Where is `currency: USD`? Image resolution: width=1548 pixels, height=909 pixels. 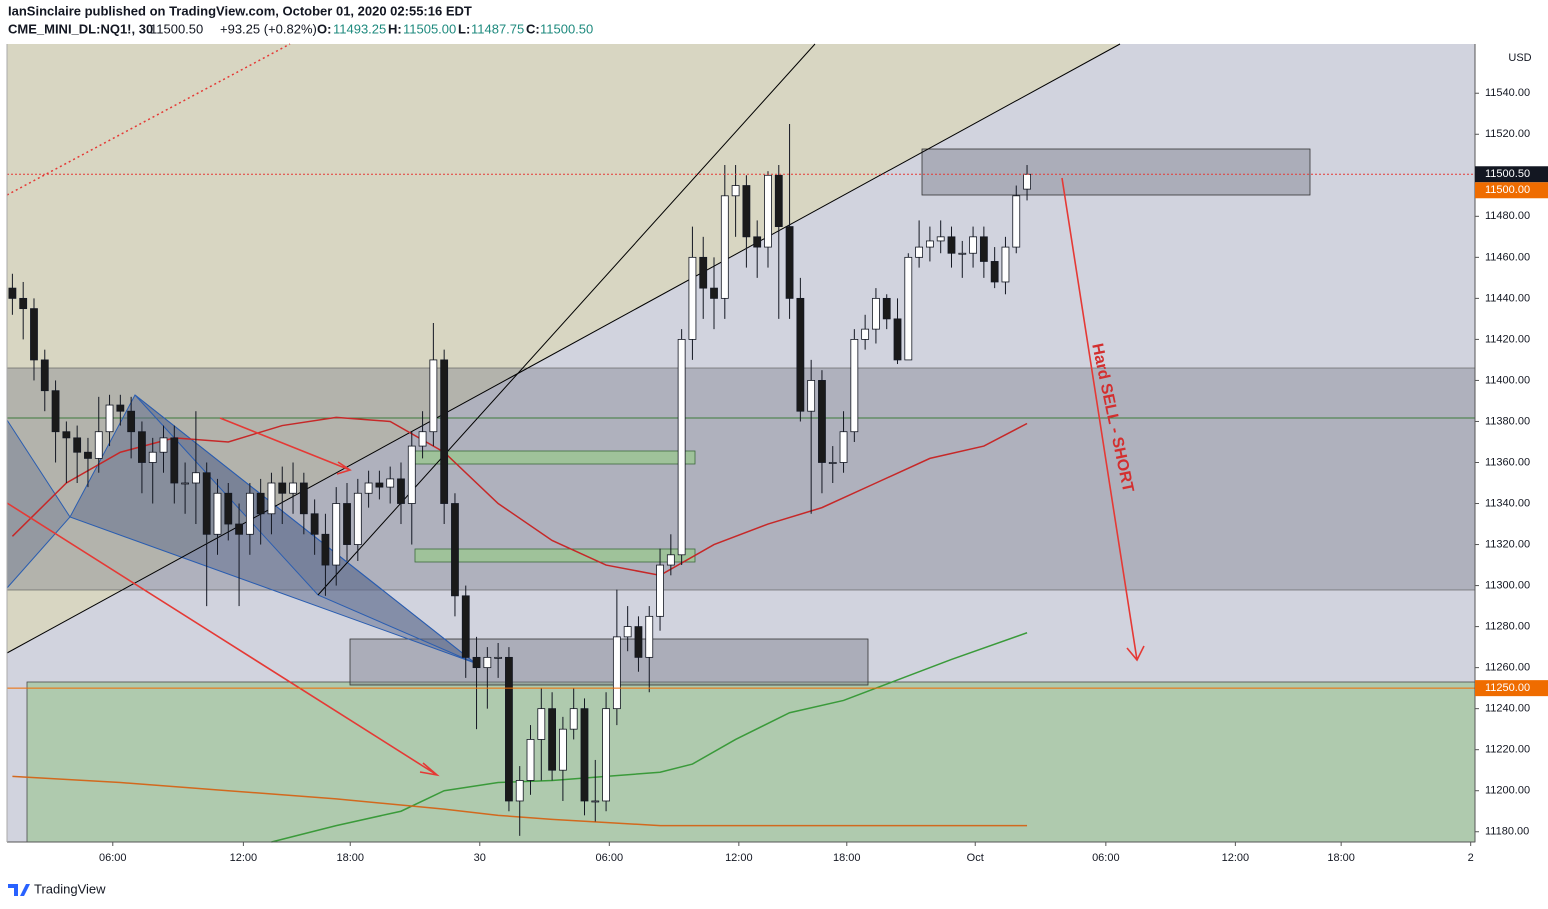 currency: USD is located at coordinates (1519, 58).